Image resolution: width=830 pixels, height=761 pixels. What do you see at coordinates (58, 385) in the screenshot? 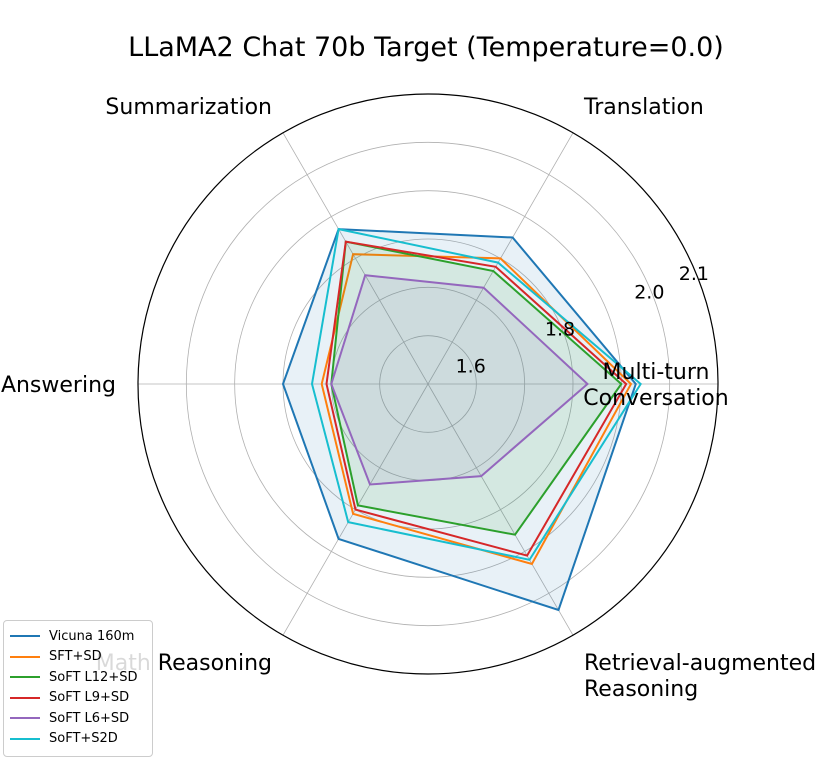
I see `axis-label: Question Answering` at bounding box center [58, 385].